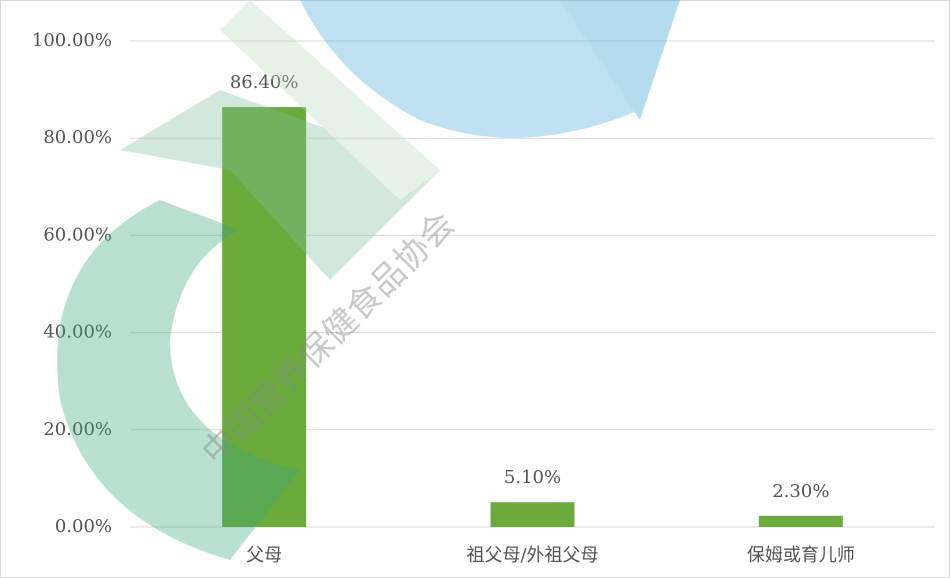  What do you see at coordinates (72, 40) in the screenshot?
I see `y-tick-label: 100.00%` at bounding box center [72, 40].